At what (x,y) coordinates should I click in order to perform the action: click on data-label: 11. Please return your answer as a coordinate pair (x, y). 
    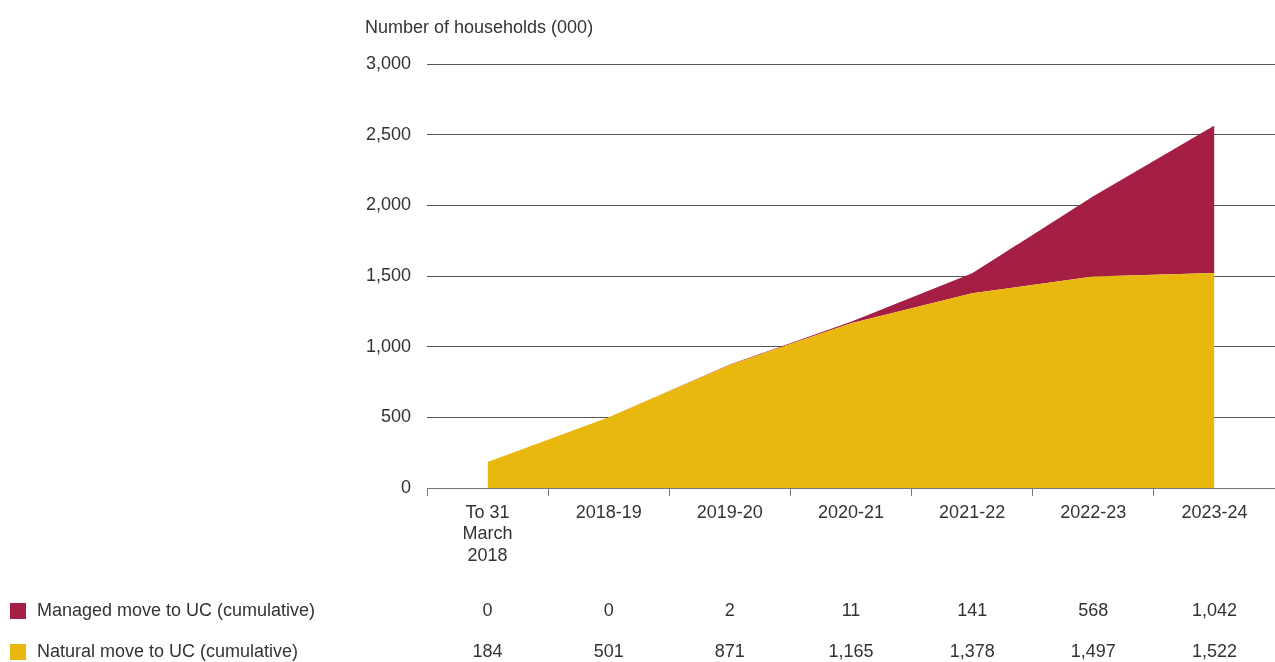
    Looking at the image, I should click on (851, 609).